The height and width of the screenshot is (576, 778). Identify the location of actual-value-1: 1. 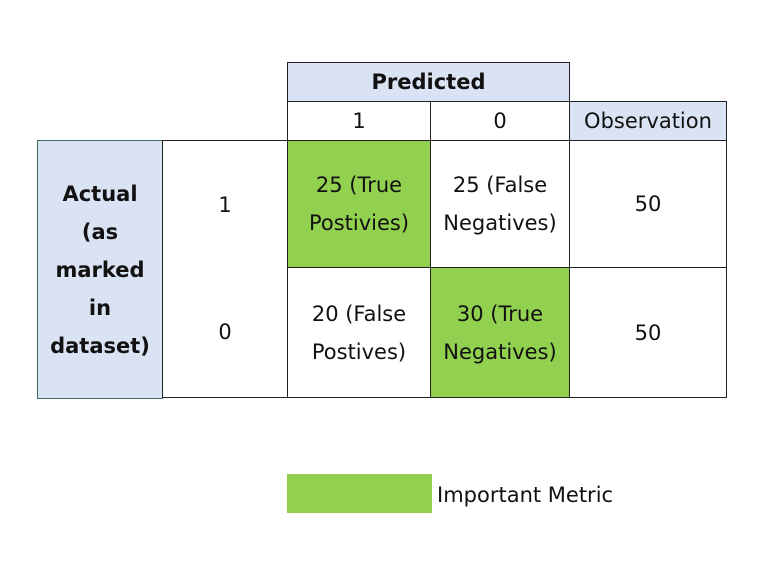
(225, 204).